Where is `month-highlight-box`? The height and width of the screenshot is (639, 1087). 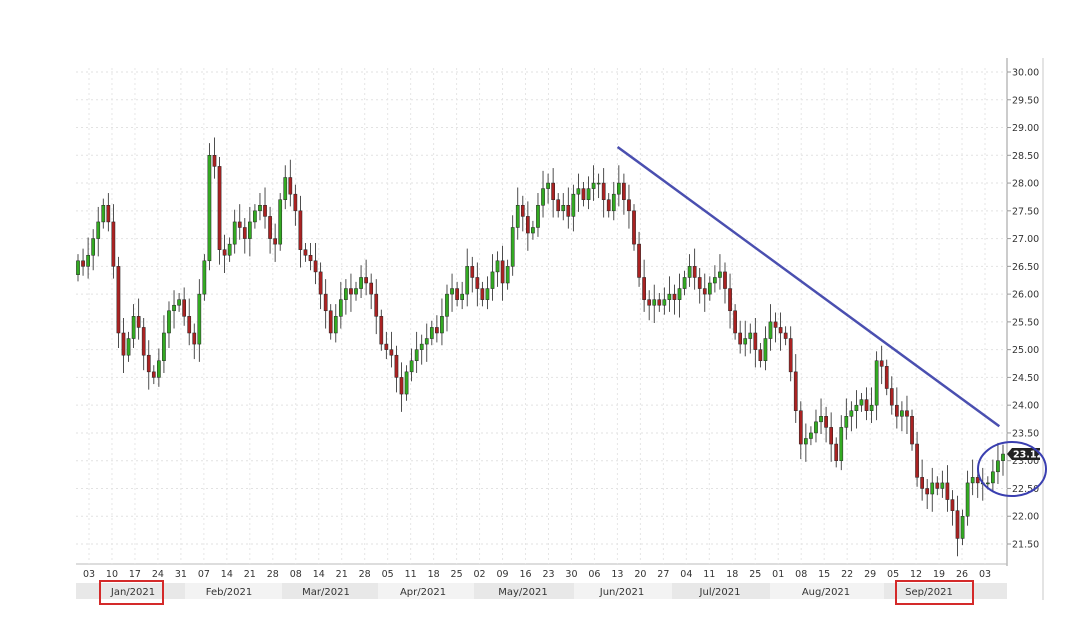 month-highlight-box is located at coordinates (934, 592).